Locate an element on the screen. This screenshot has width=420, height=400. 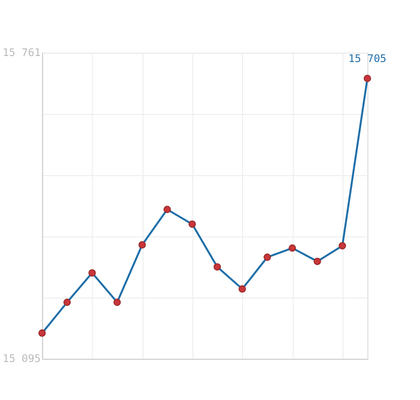
y-tick-label: 15 761 is located at coordinates (21, 53).